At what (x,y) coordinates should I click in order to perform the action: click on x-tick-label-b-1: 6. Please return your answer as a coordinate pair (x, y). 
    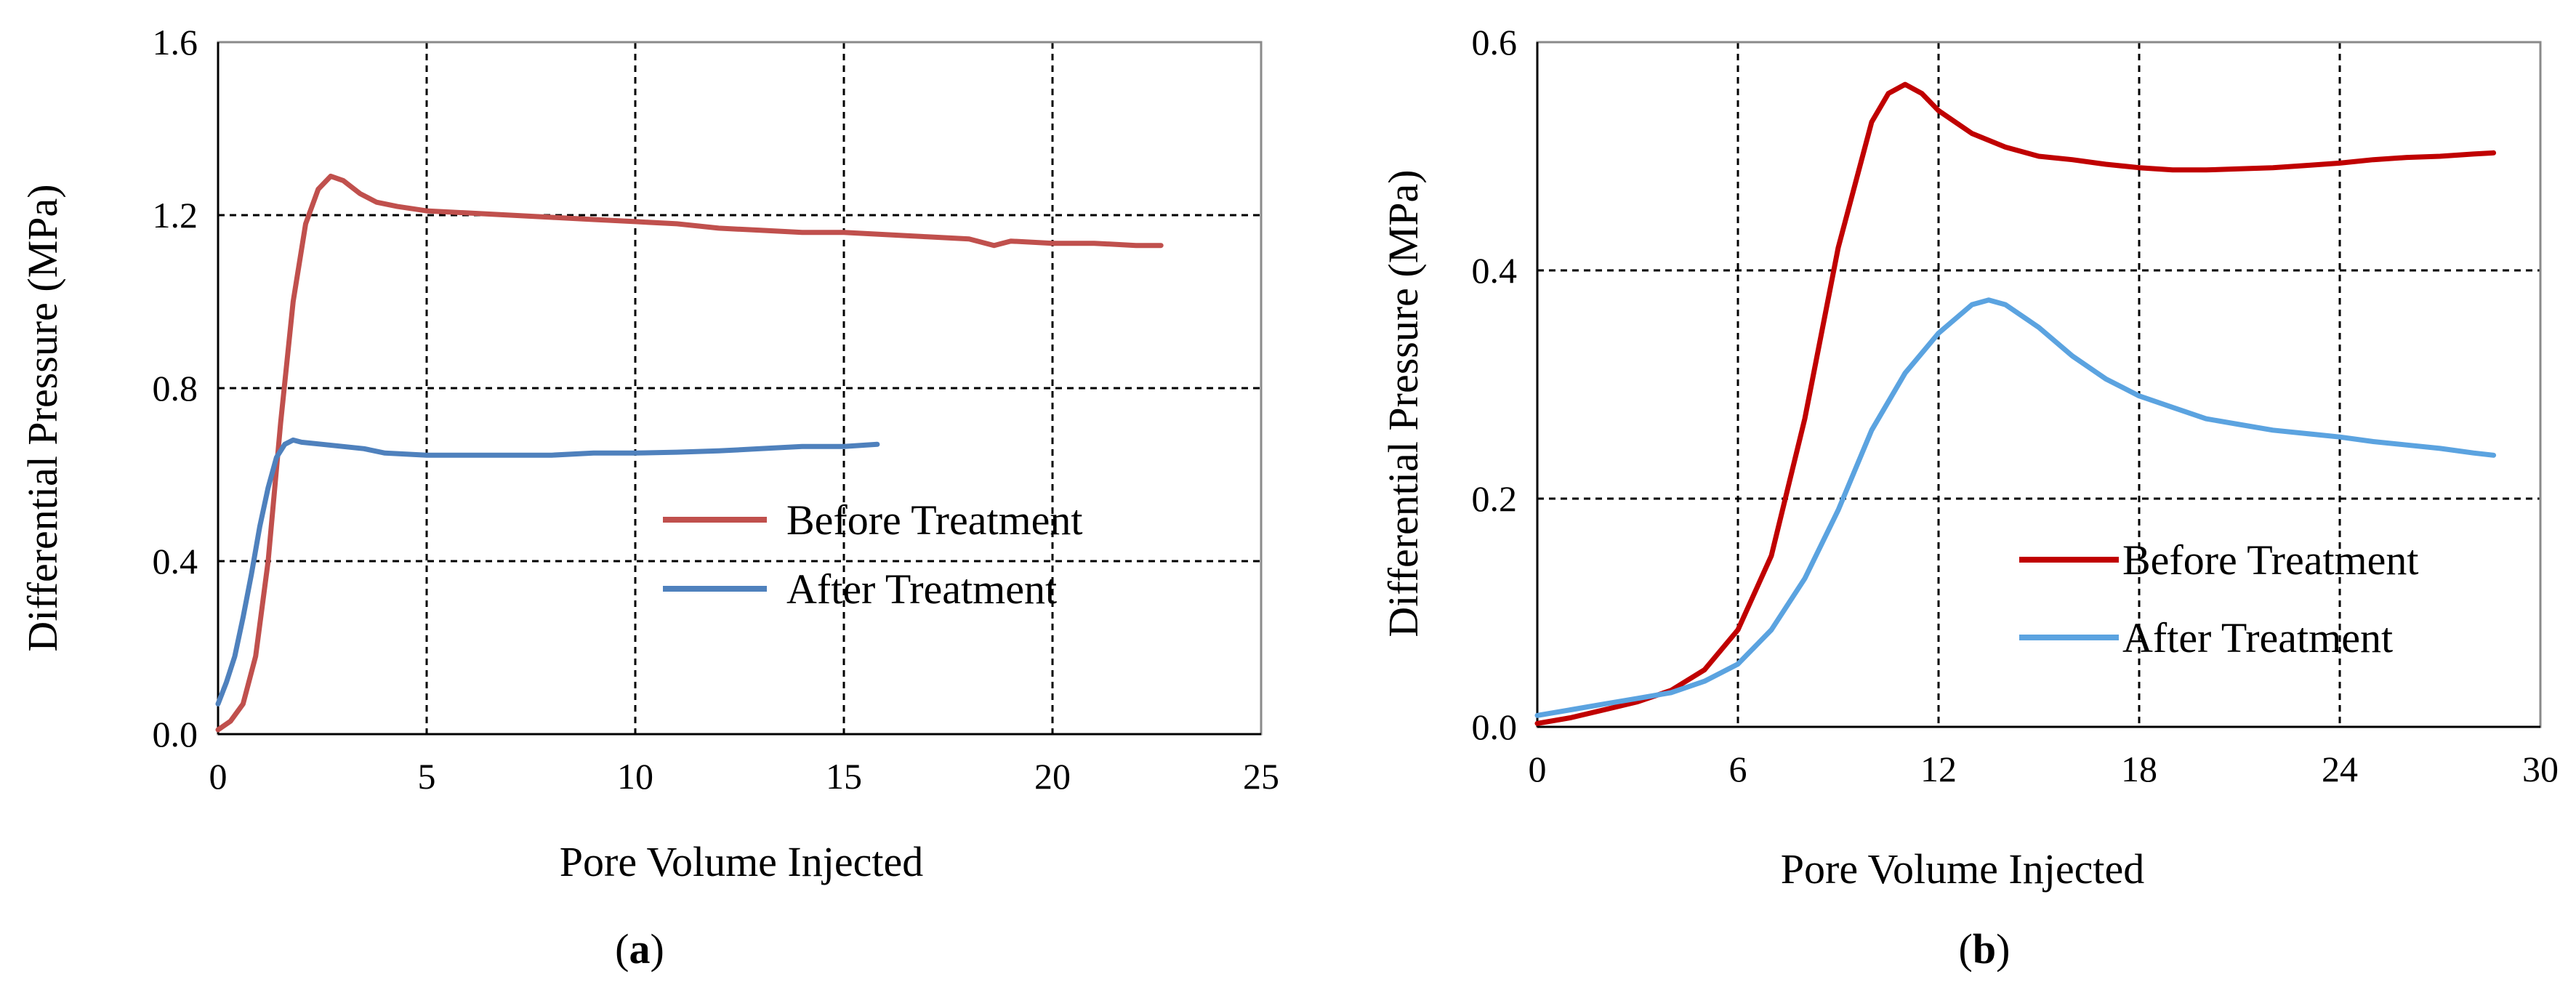
    Looking at the image, I should click on (1738, 769).